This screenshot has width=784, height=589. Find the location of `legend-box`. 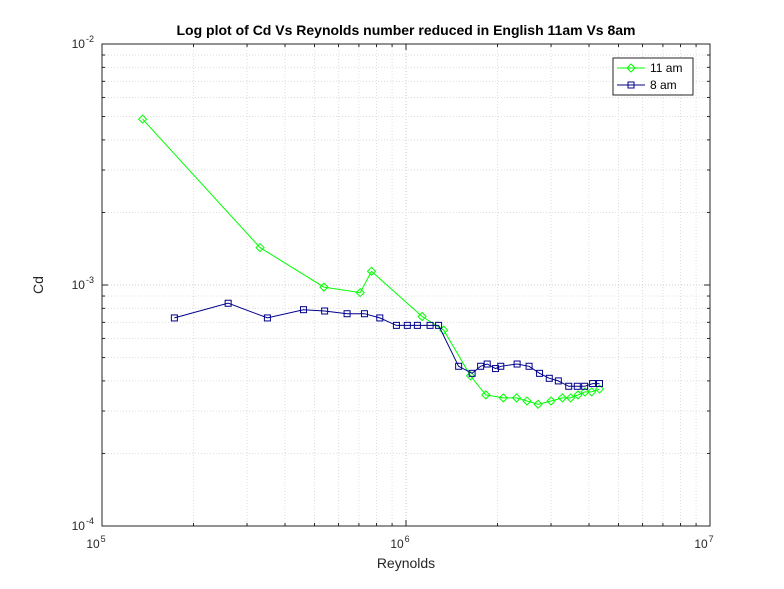

legend-box is located at coordinates (653, 76).